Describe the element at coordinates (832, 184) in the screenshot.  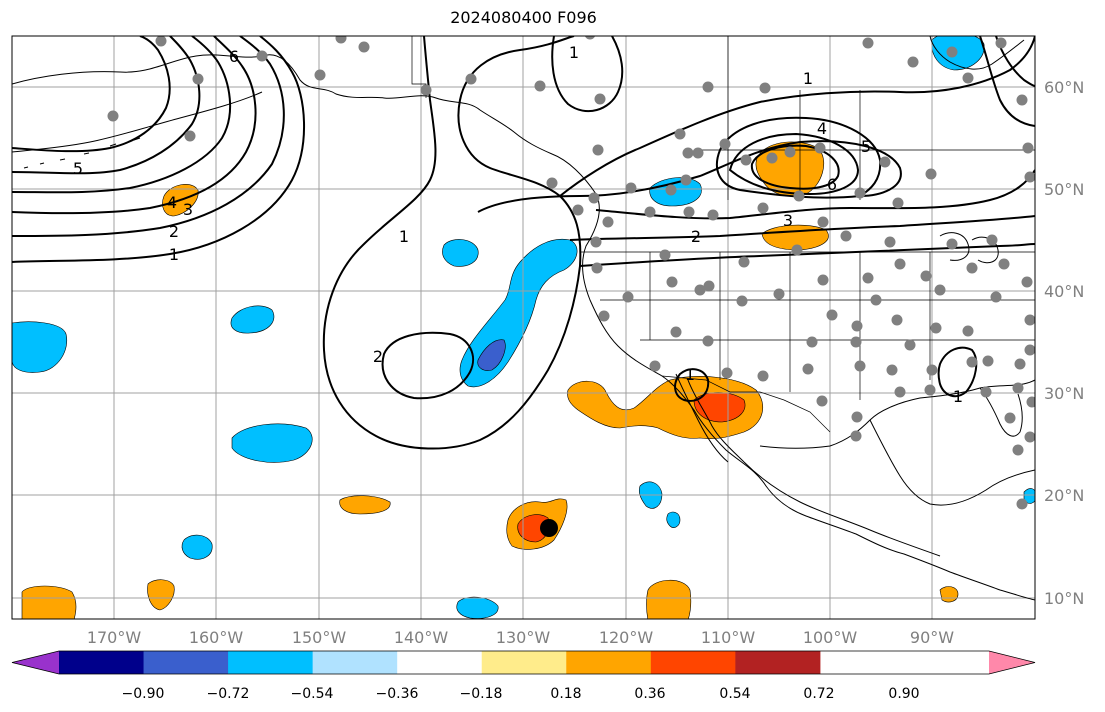
I see `contour-label: 6` at that location.